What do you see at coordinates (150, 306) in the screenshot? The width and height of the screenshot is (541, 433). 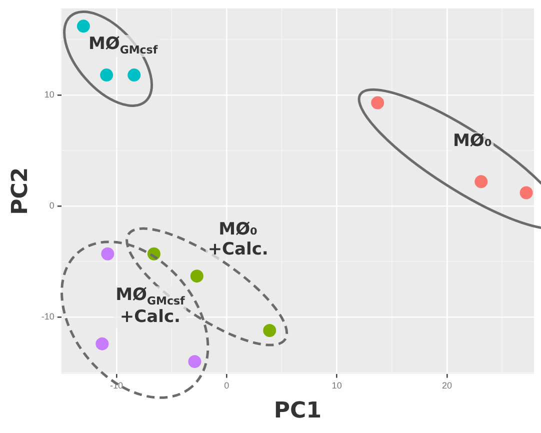 I see `annotation: MØ$_{GMcsf}$ +Calc.` at bounding box center [150, 306].